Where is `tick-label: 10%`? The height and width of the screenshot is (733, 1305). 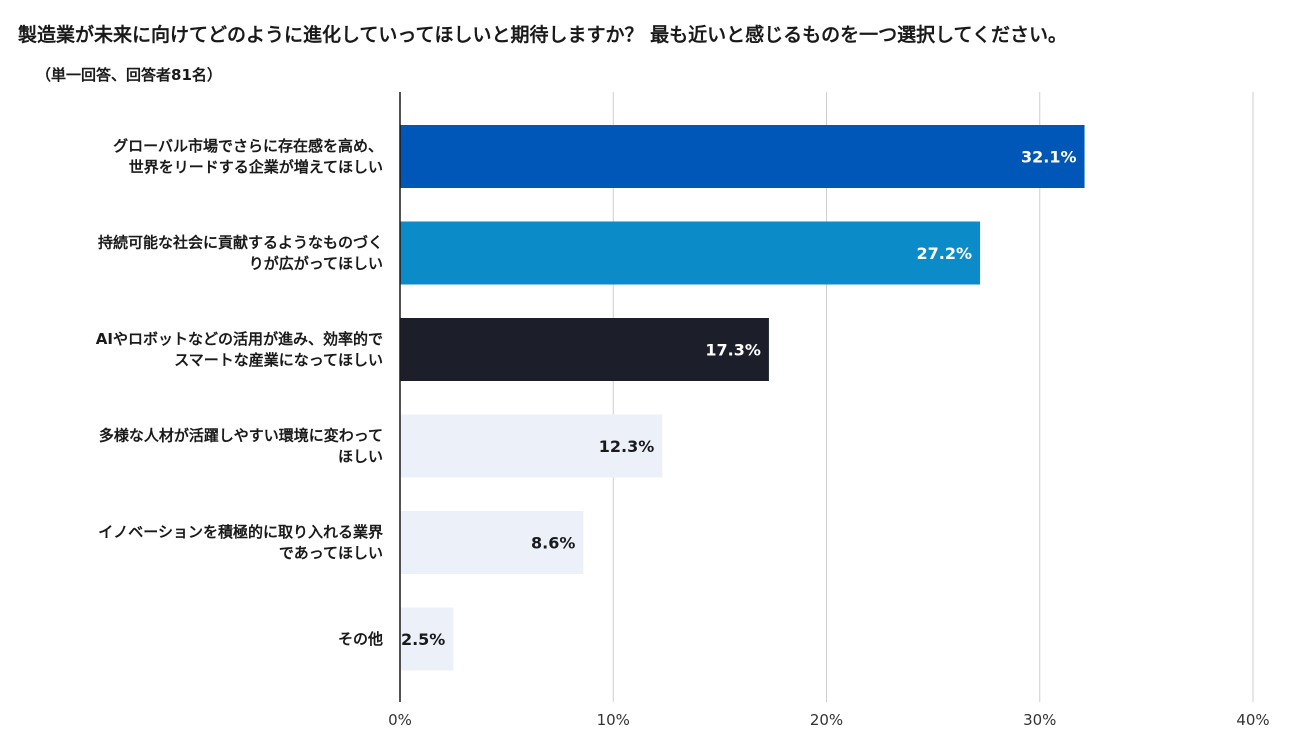 tick-label: 10% is located at coordinates (613, 720).